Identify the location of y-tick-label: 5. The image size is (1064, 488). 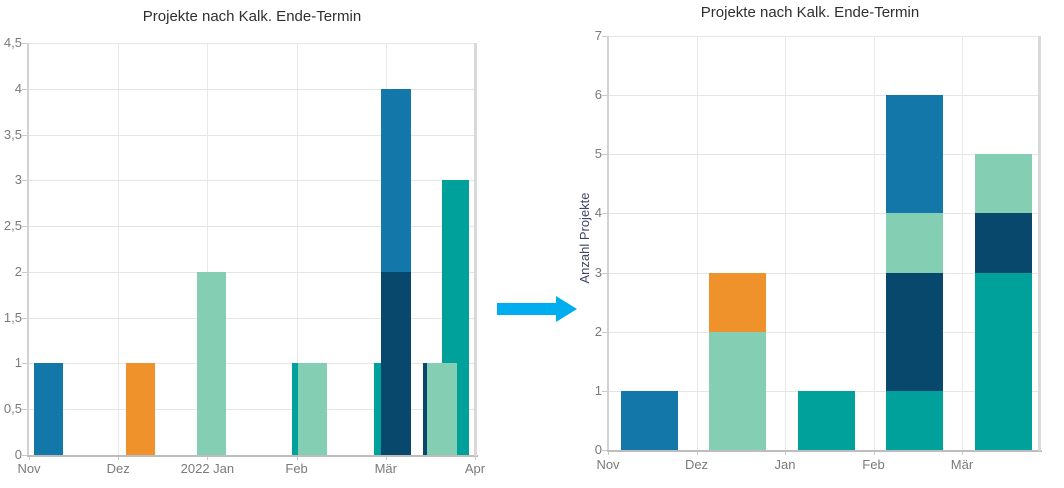
(598, 154).